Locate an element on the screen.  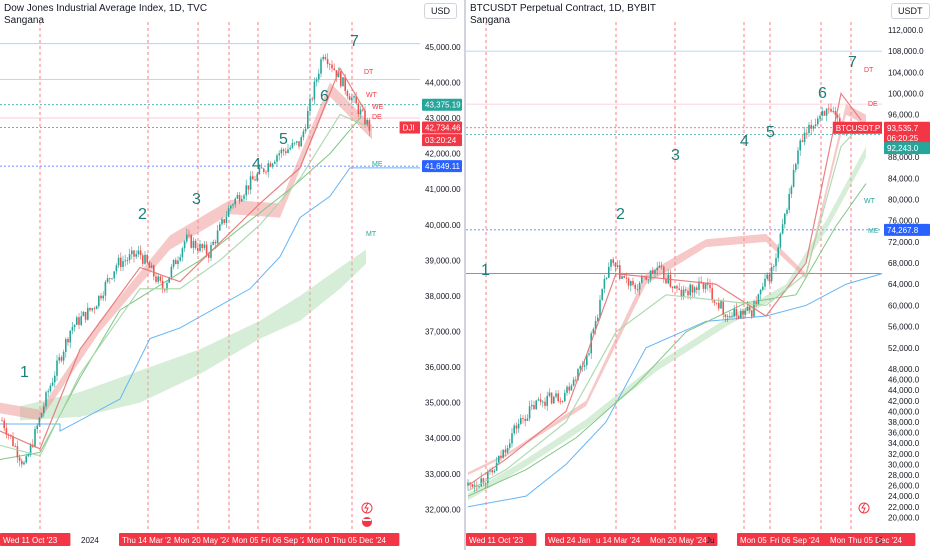
price-tick-label: 36,000.00 is located at coordinates (443, 367).